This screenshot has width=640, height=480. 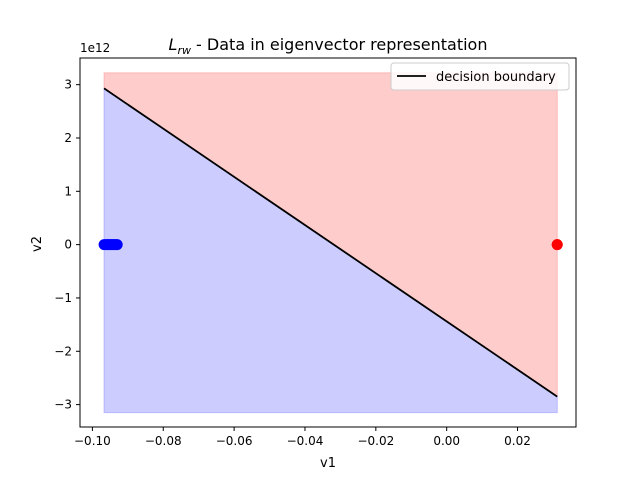 I want to click on legend-label-decision-boundary: decision boundary, so click(x=496, y=77).